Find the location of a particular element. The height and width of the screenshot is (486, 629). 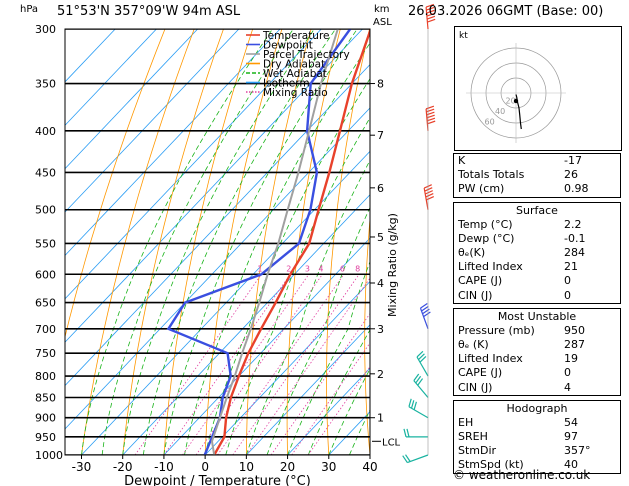

unstable-index-value: 19 is located at coordinates (571, 359).